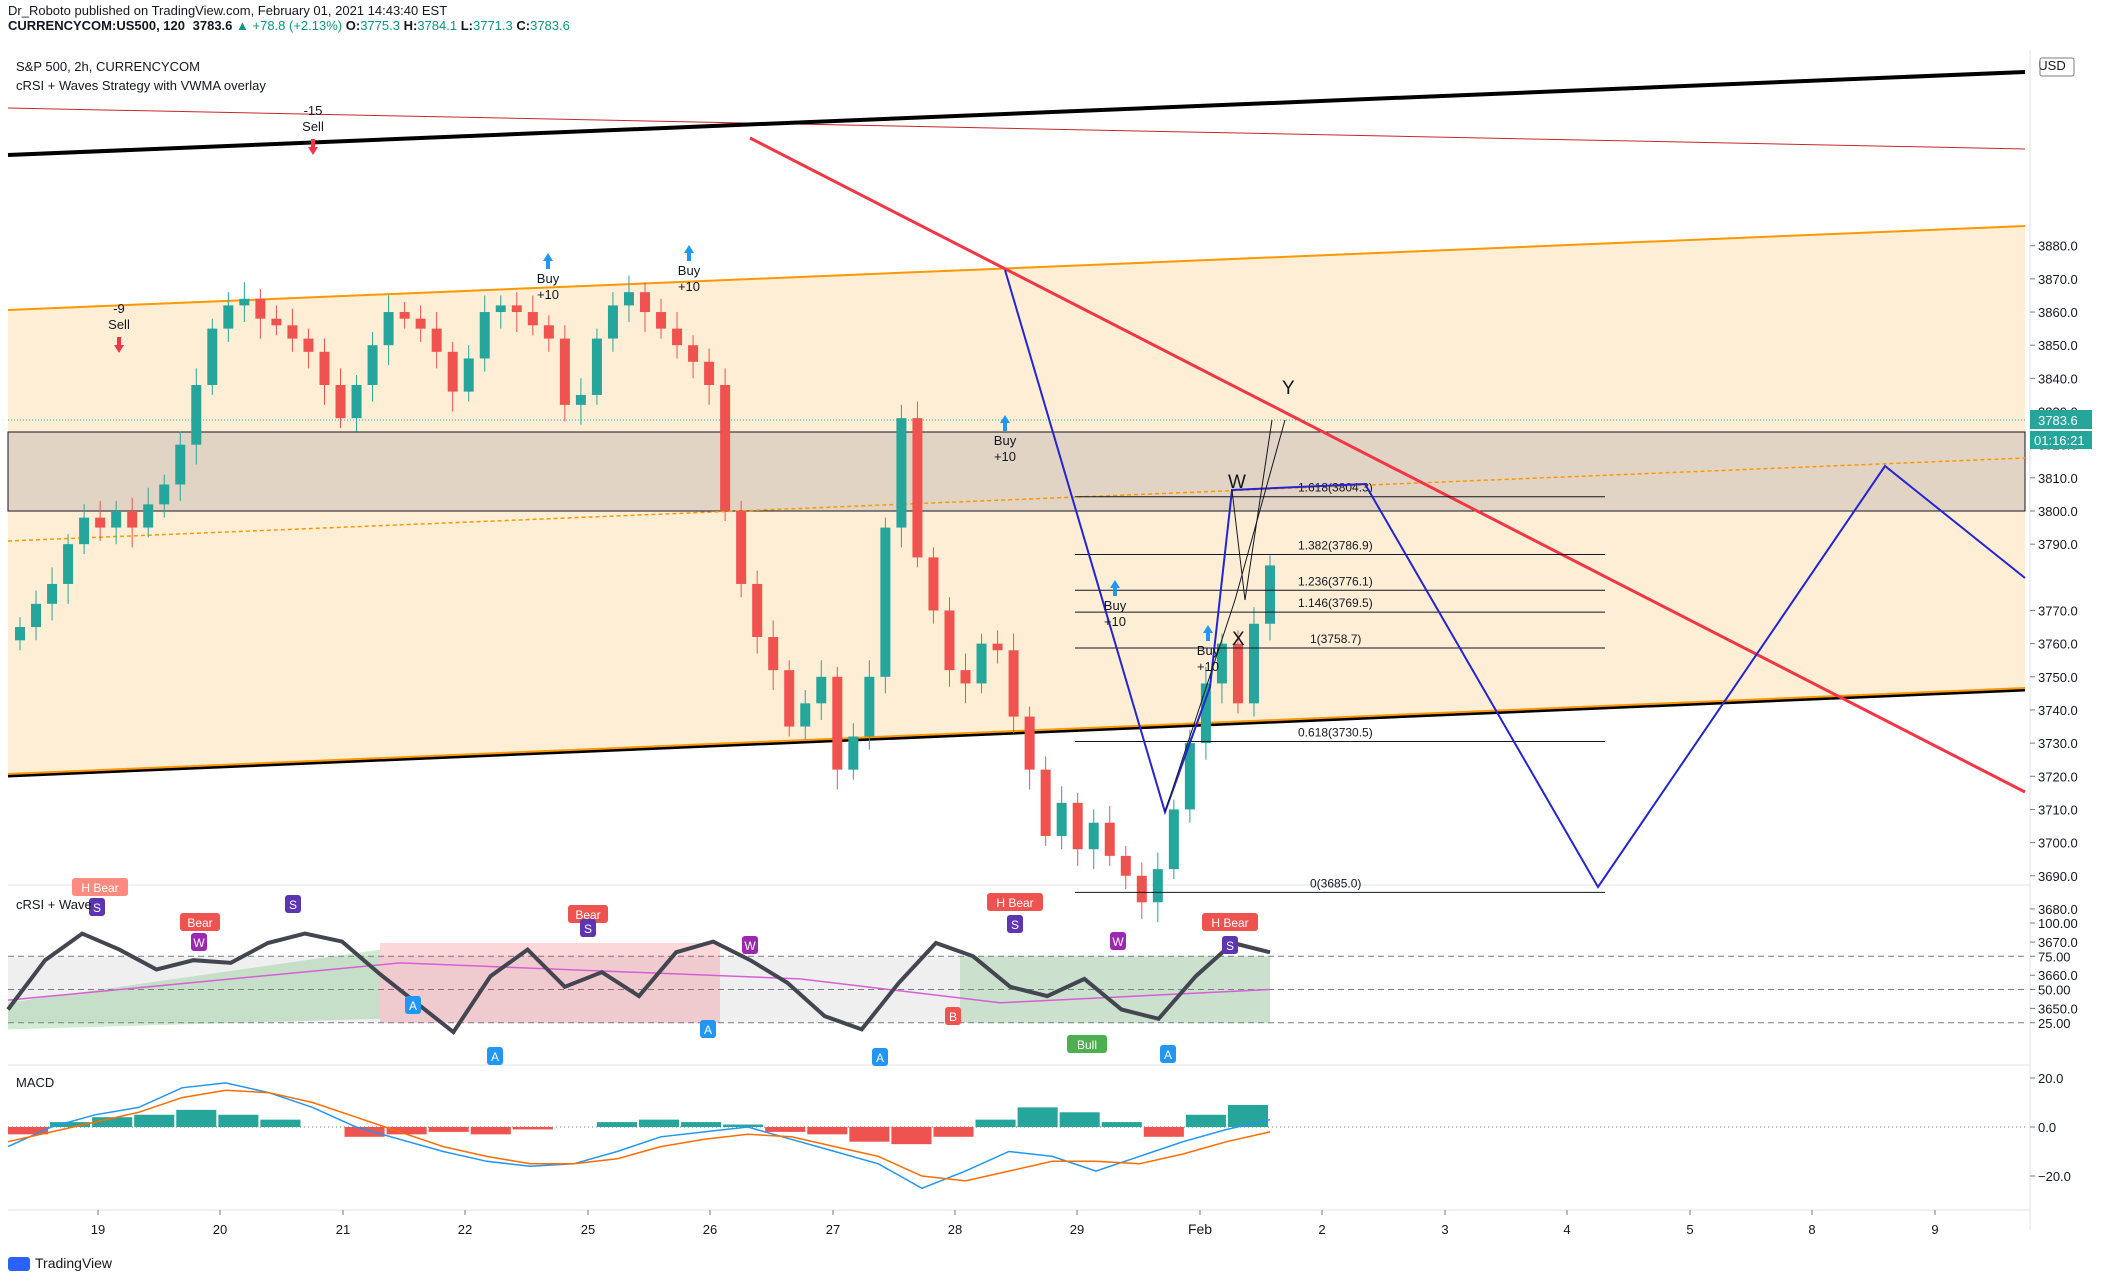  What do you see at coordinates (1005, 456) in the screenshot?
I see `buy-signal-count: +10` at bounding box center [1005, 456].